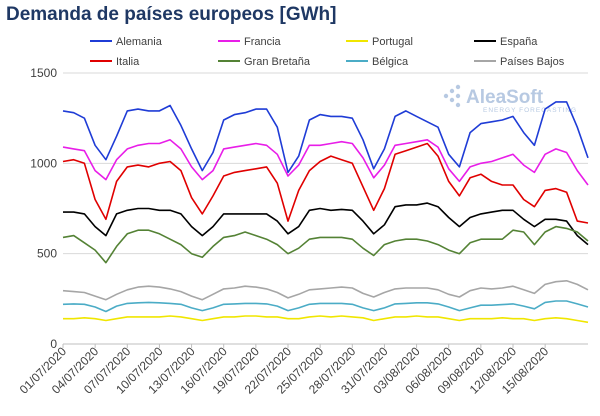  I want to click on y-tick-label: 500, so click(47, 254).